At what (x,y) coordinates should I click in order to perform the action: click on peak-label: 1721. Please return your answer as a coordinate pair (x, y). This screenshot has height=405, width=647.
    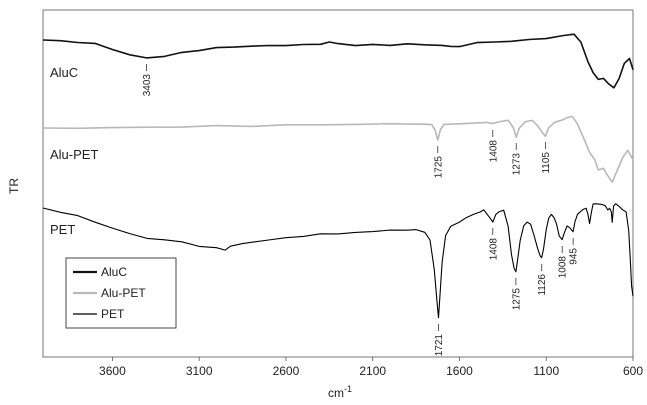
    Looking at the image, I should click on (439, 345).